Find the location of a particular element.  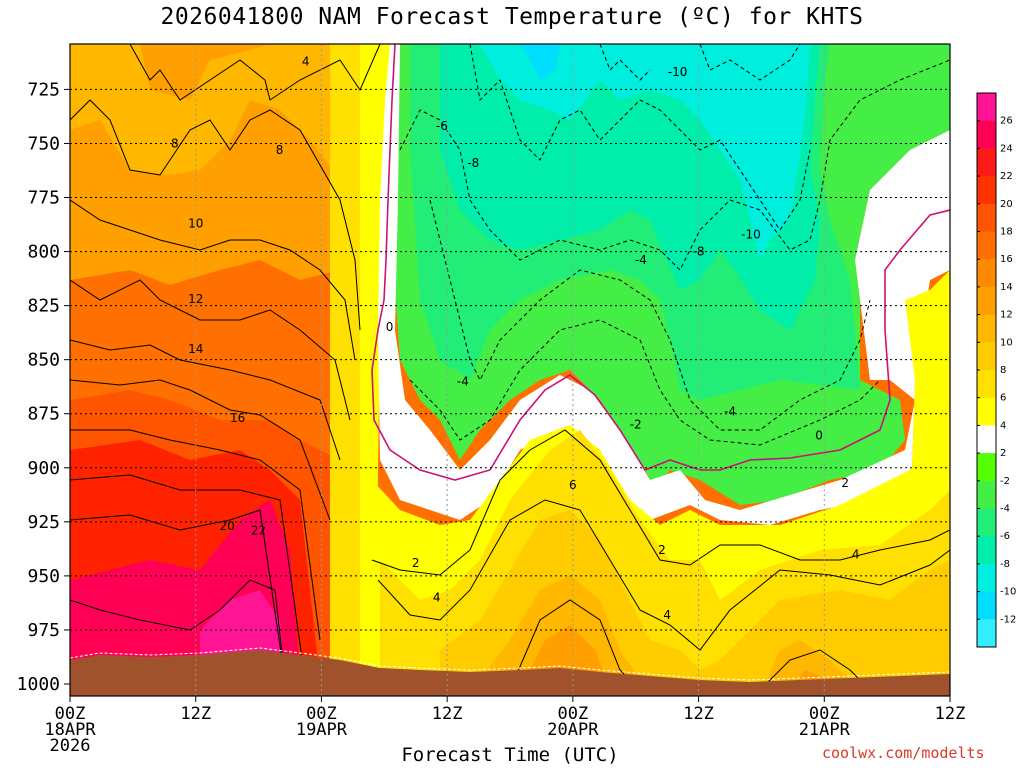

y-tick-label: 800 is located at coordinates (43, 252).